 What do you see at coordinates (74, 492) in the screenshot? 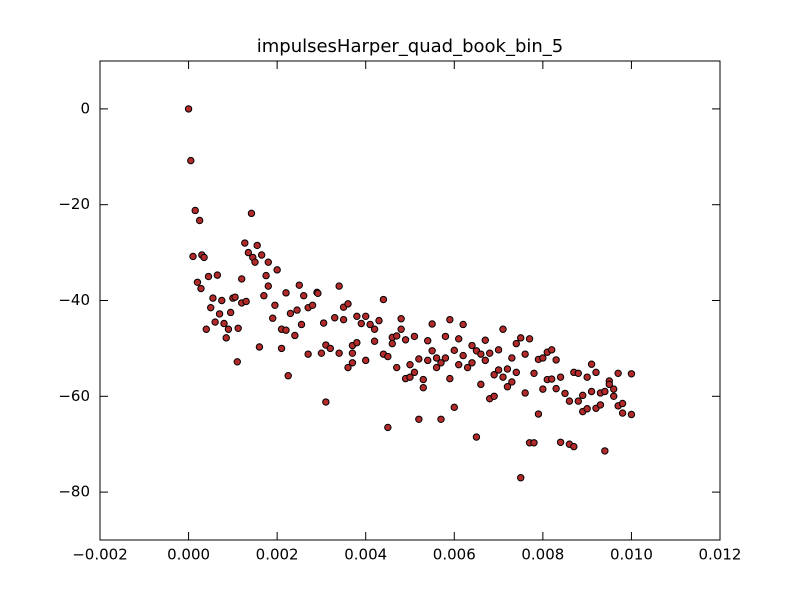
I see `y-tick-label: −80` at bounding box center [74, 492].